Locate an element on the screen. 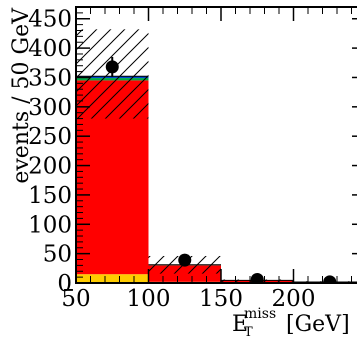  y-tick-labels: 0 50 100 150 200 250 300 350 400 450 is located at coordinates (50, 152).